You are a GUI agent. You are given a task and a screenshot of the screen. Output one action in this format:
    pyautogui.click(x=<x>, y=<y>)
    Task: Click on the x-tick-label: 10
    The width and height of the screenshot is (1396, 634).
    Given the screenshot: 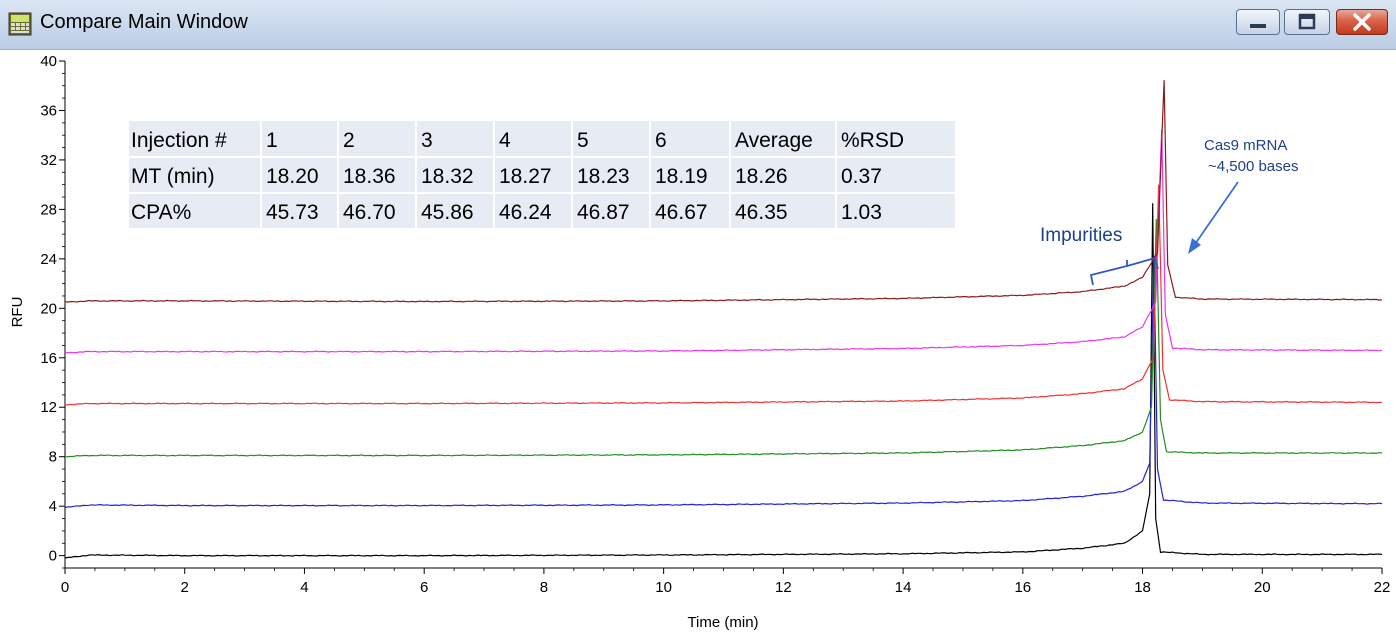 What is the action you would take?
    pyautogui.click(x=663, y=587)
    